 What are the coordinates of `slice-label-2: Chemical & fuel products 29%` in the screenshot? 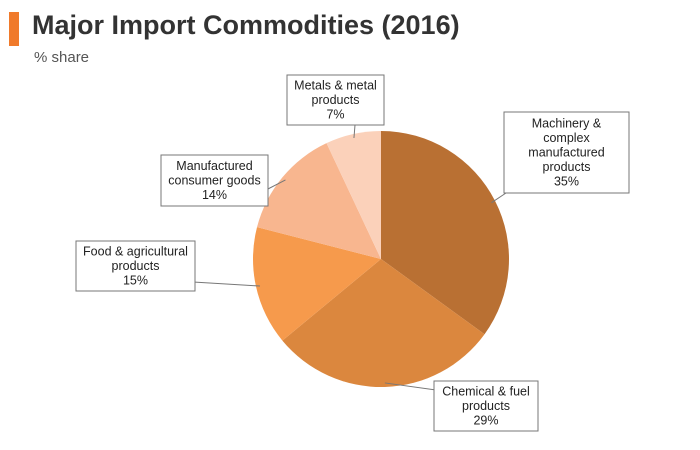 It's located at (486, 405).